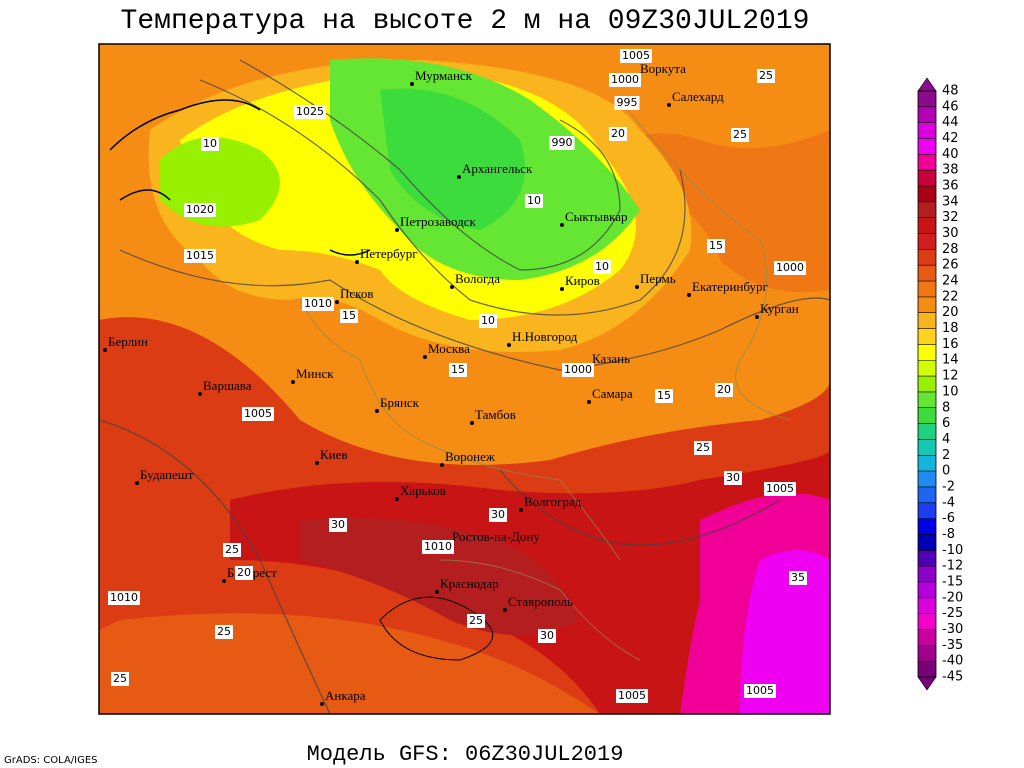 The width and height of the screenshot is (1024, 768). Describe the element at coordinates (496, 536) in the screenshot. I see `city-name: Ростов-на-Дону` at that location.